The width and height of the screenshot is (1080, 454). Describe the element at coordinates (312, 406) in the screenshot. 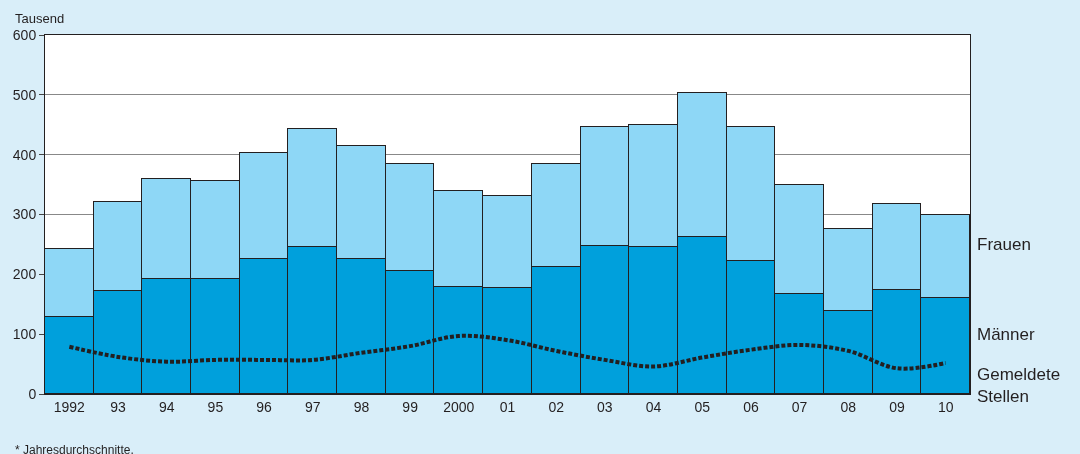

I see `x-tick-label: 97` at that location.